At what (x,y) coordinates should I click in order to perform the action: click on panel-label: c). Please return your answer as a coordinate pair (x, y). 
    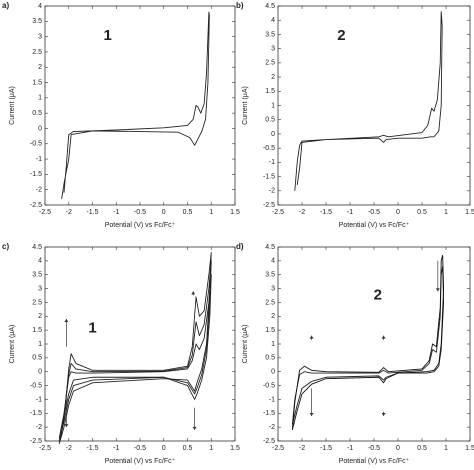
    Looking at the image, I should click on (5, 246).